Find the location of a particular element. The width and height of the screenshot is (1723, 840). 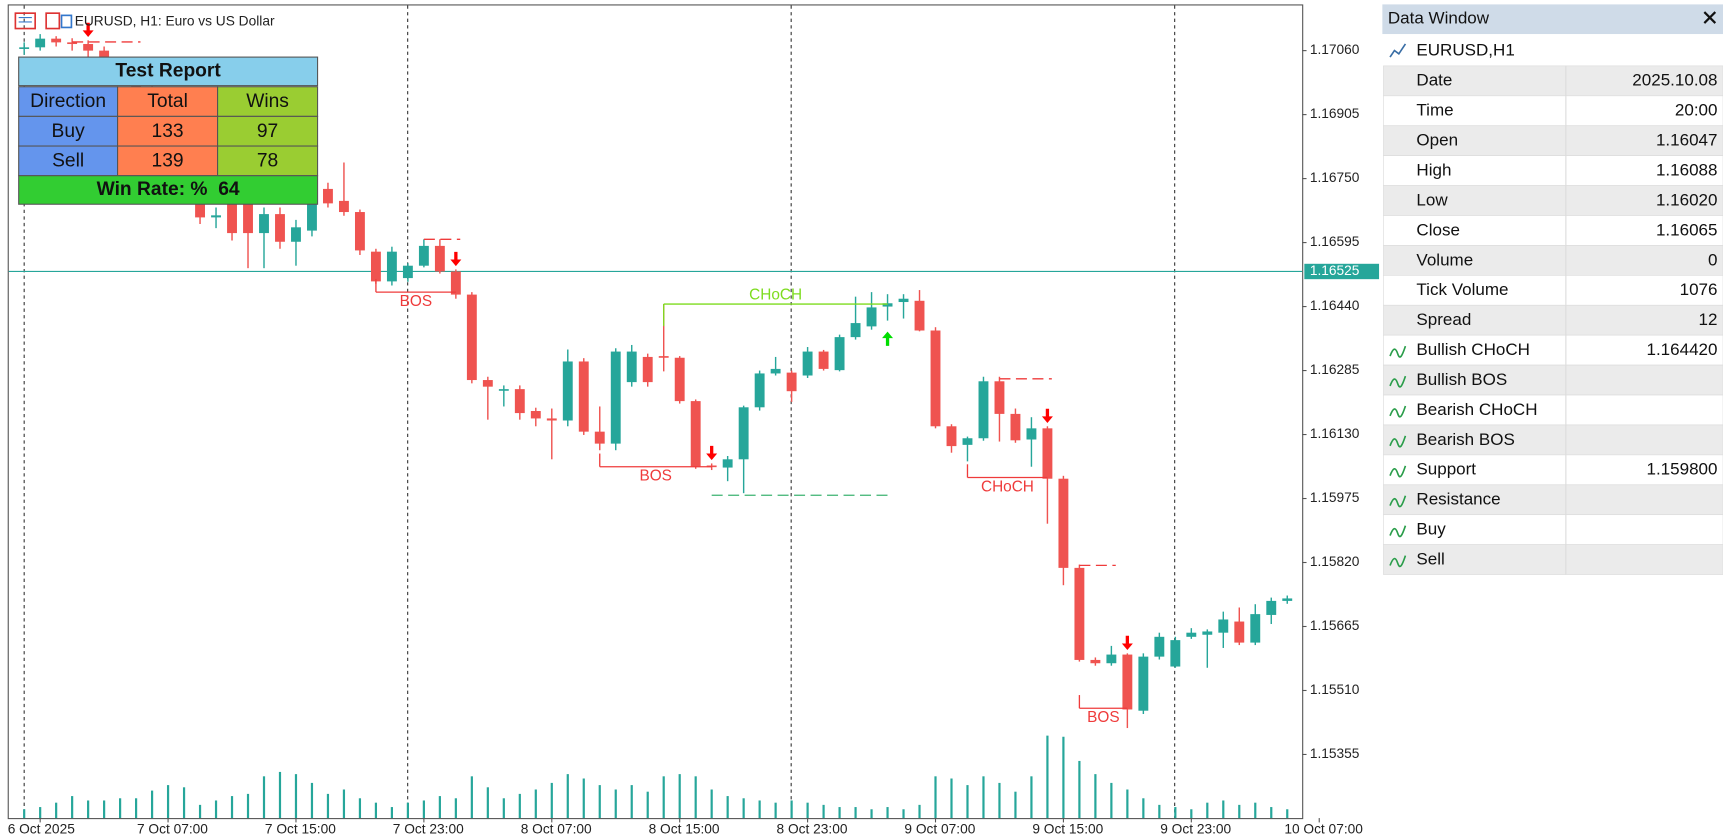

report-cell-text: 97 is located at coordinates (267, 131).